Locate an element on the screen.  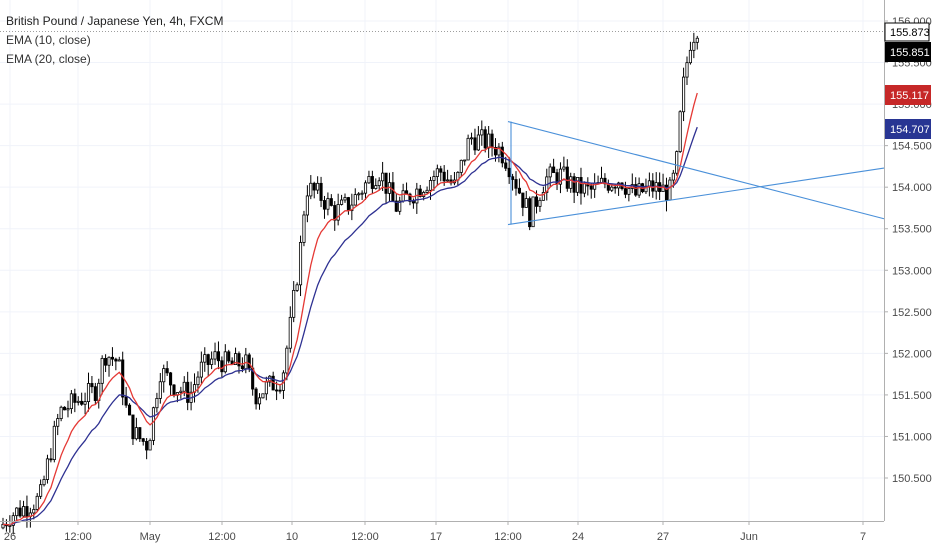
time-tick-label: 10 is located at coordinates (292, 537).